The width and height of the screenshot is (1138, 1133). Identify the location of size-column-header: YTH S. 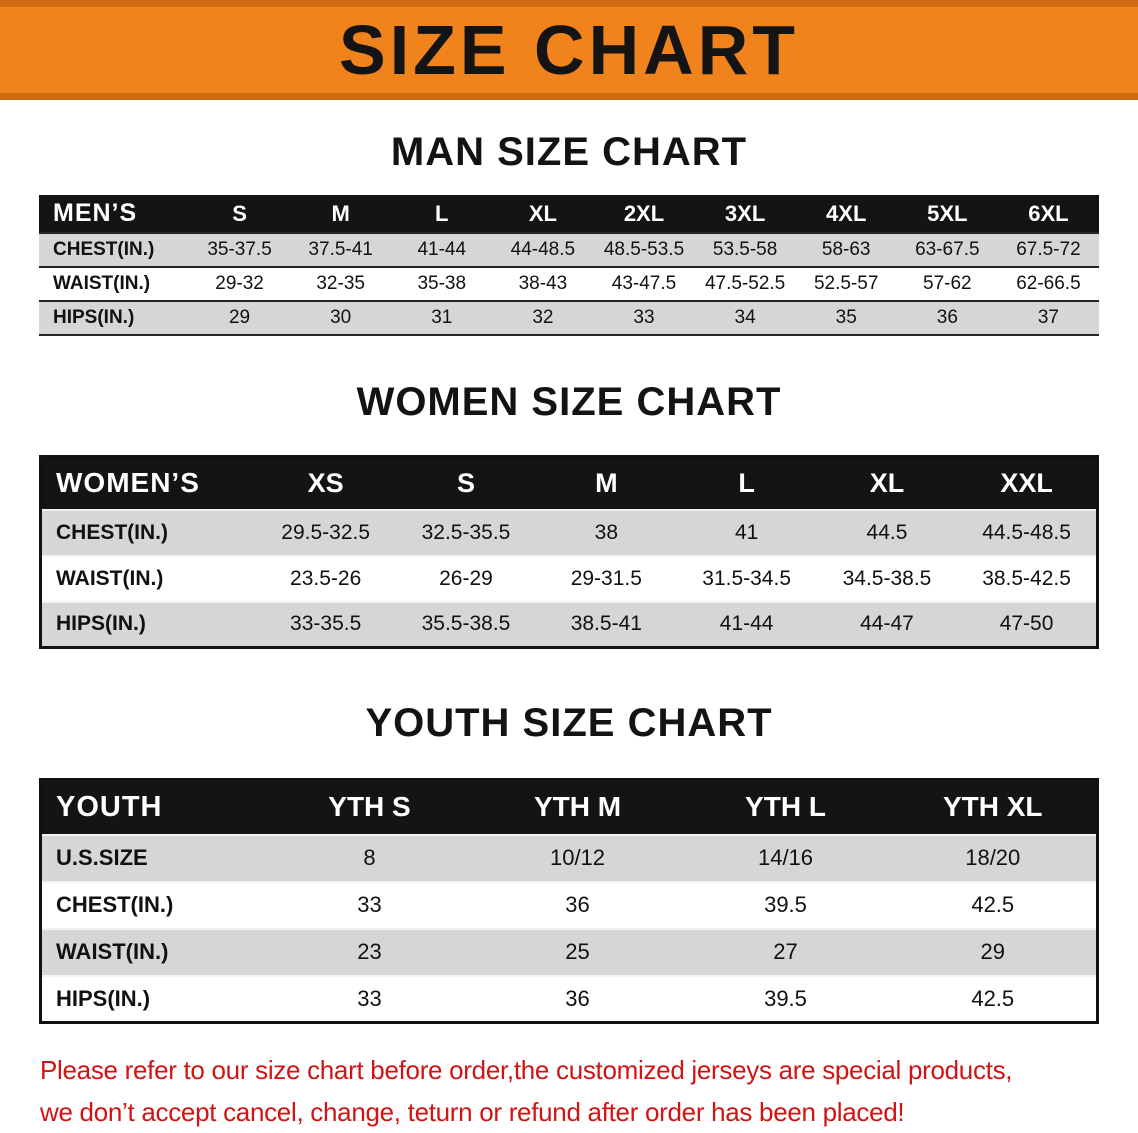
(369, 807).